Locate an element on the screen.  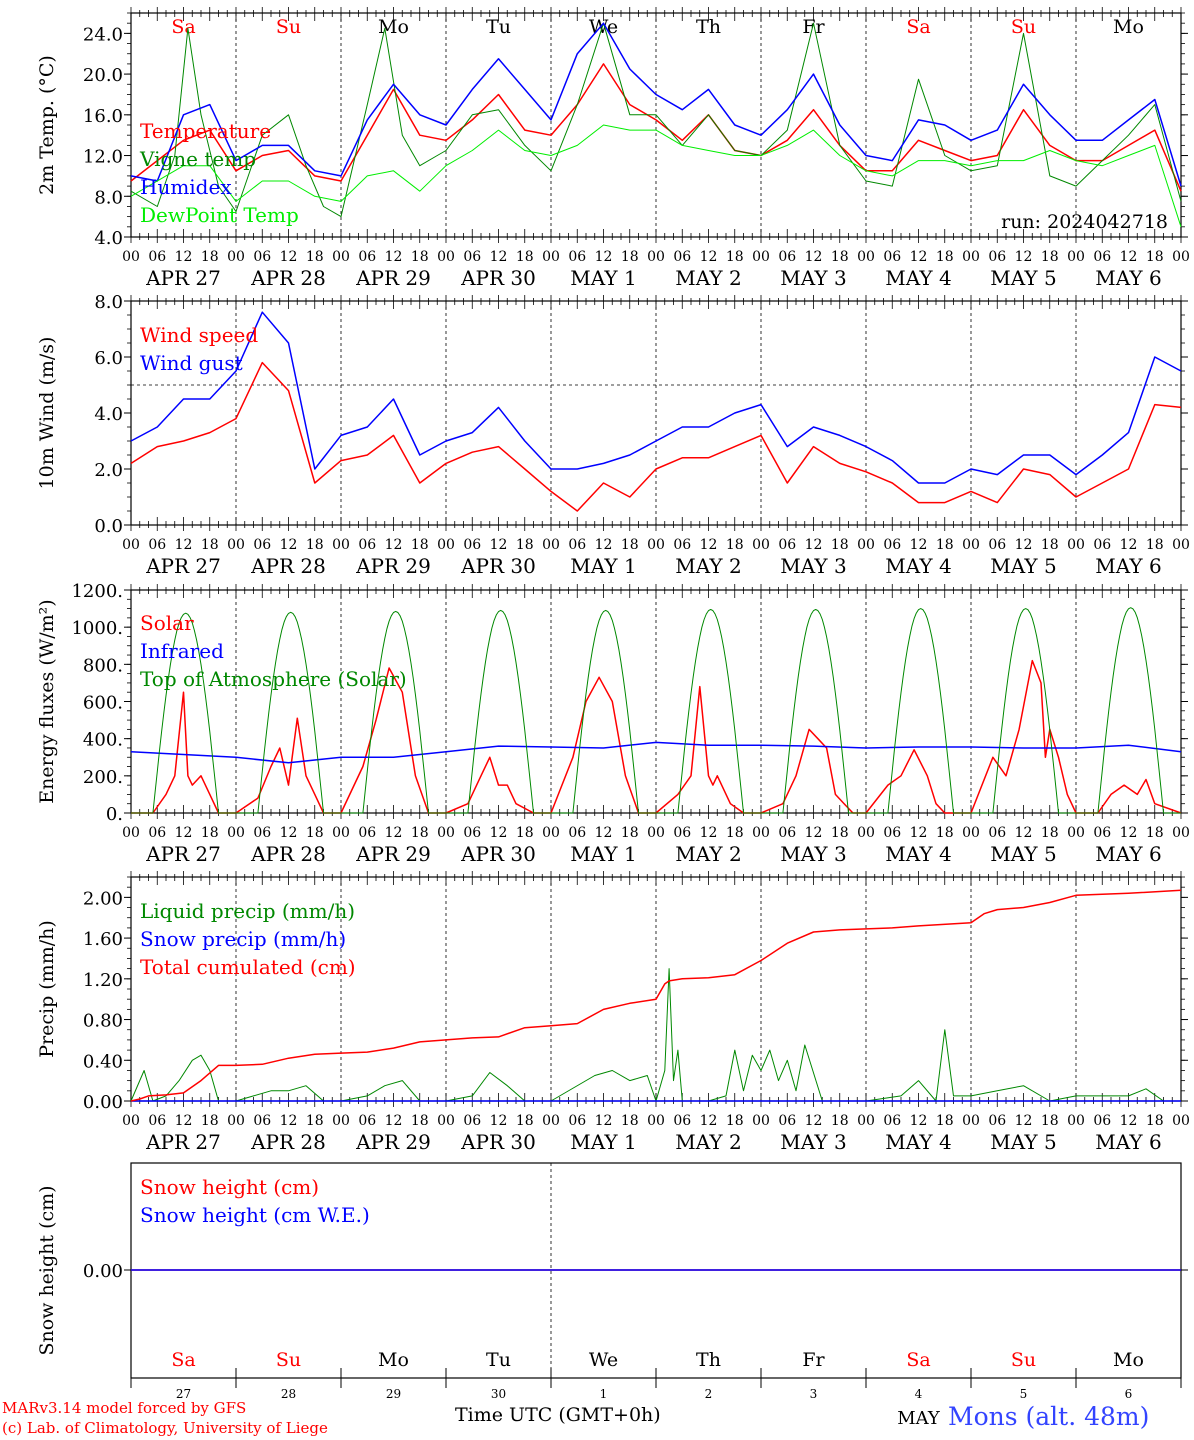
date-label: MAY 1 is located at coordinates (603, 566).